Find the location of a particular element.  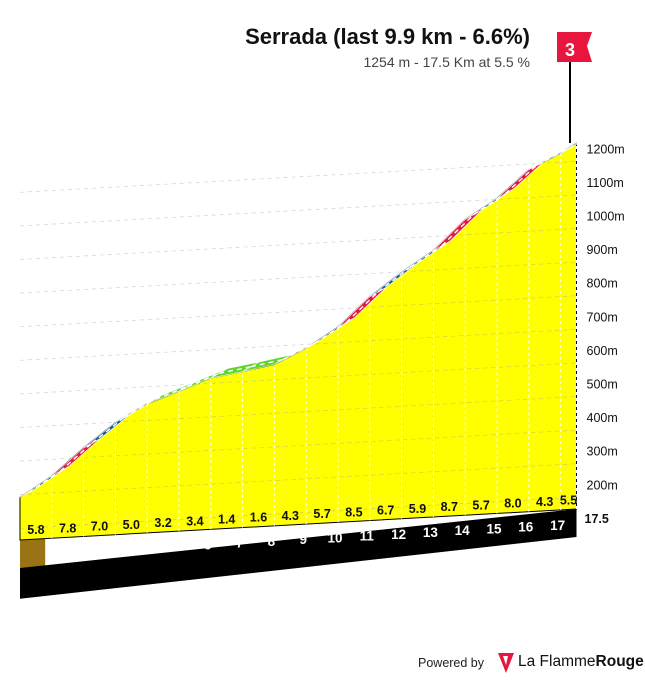

km-label: 14 is located at coordinates (463, 530).